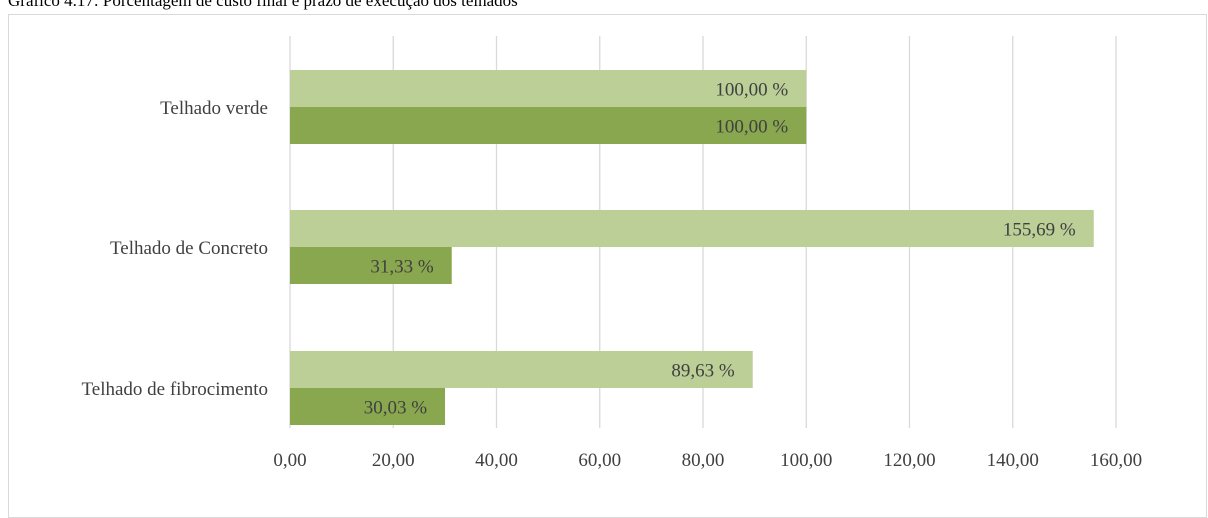  I want to click on x-tick-label: 120,00, so click(909, 460).